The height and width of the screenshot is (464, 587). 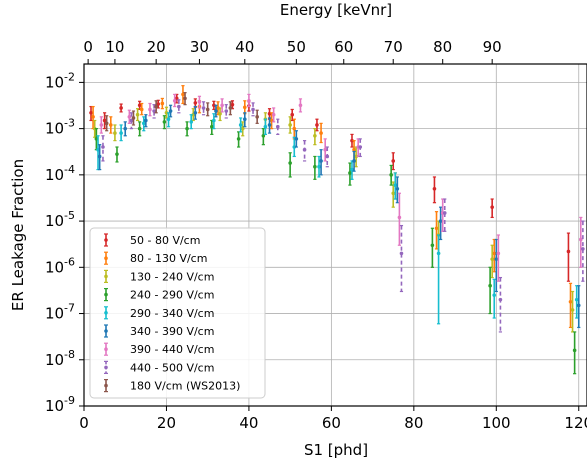 What do you see at coordinates (172, 349) in the screenshot?
I see `legend-label: 390 - 440 V/cm` at bounding box center [172, 349].